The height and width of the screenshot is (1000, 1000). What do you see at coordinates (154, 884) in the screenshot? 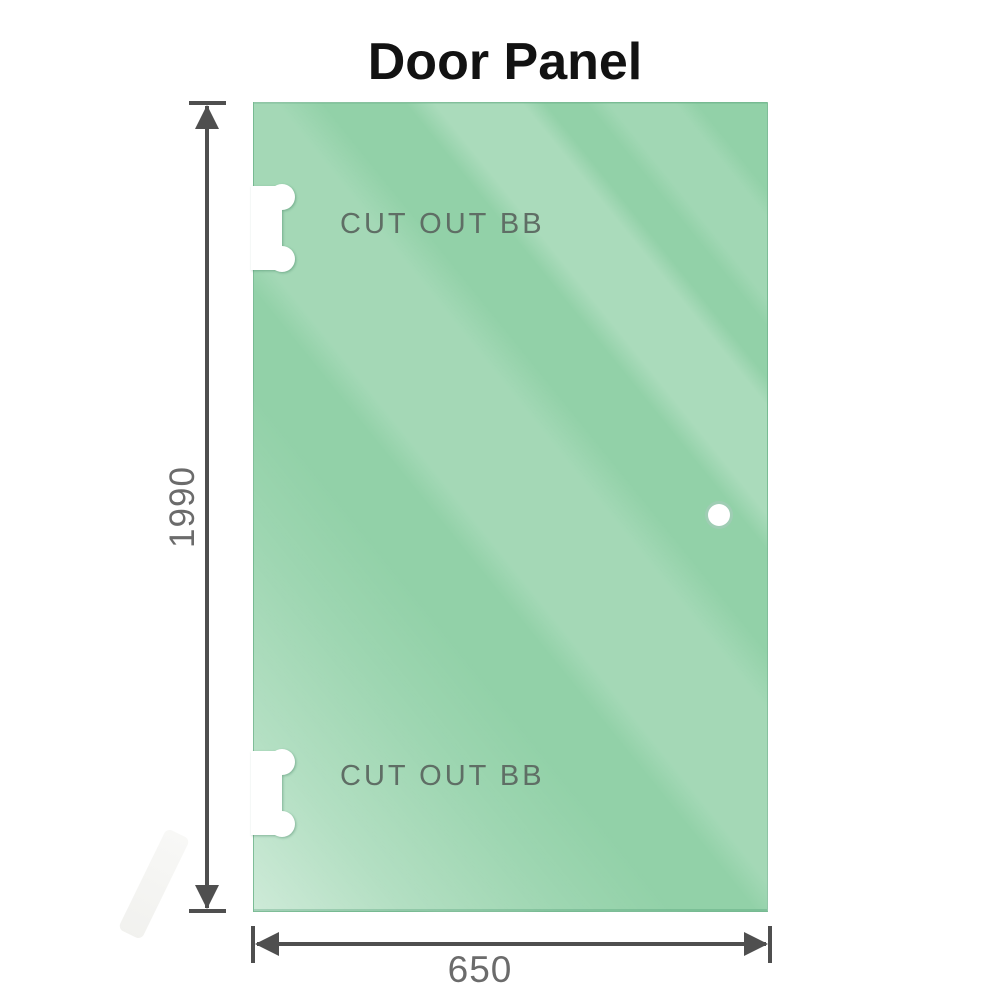
I see `background-reflection-streak` at bounding box center [154, 884].